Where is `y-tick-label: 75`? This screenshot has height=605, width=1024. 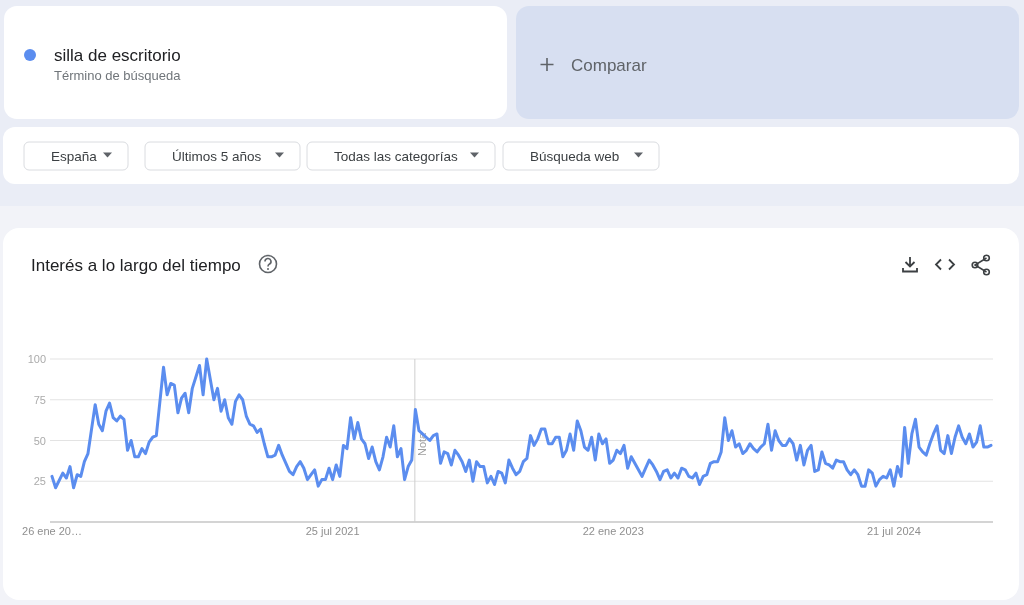 y-tick-label: 75 is located at coordinates (39, 399).